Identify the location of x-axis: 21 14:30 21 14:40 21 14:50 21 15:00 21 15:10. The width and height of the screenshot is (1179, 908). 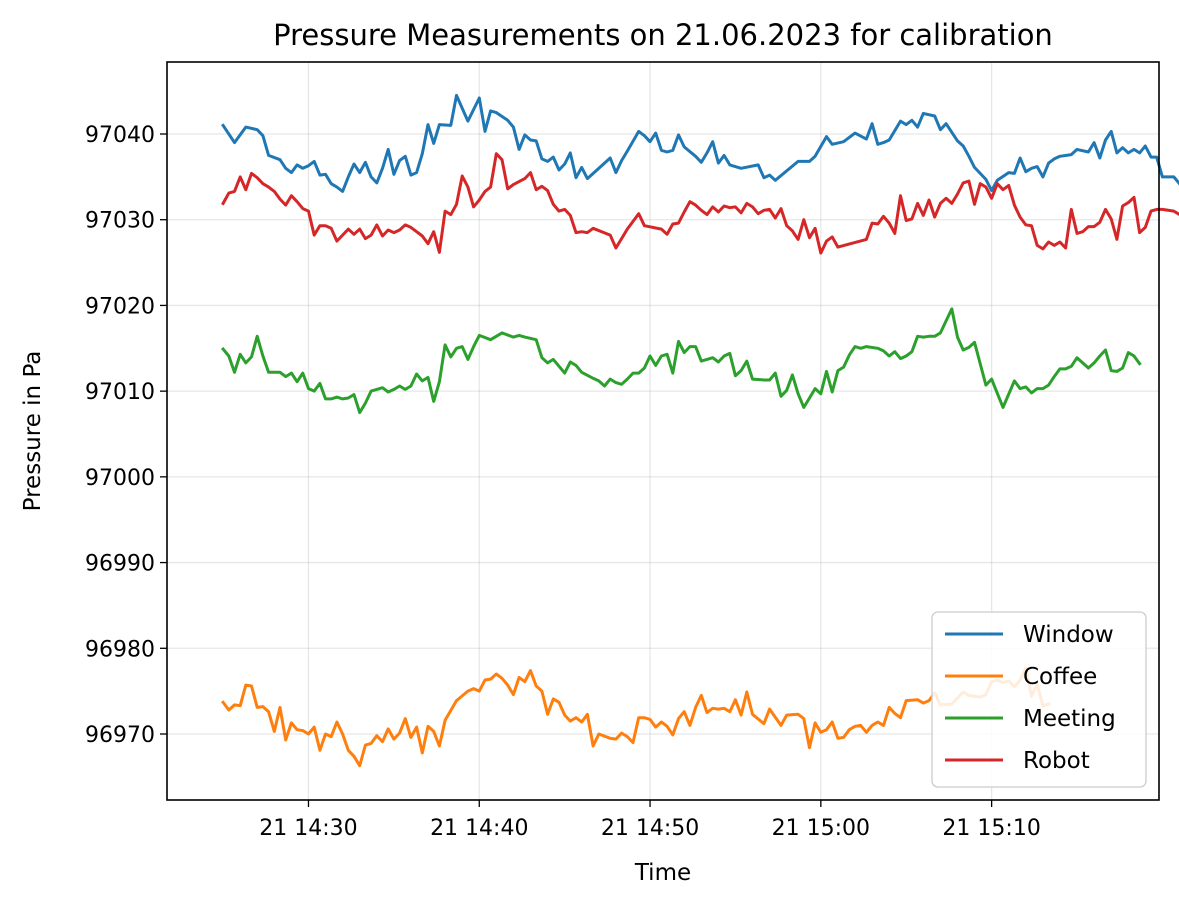
(650, 820).